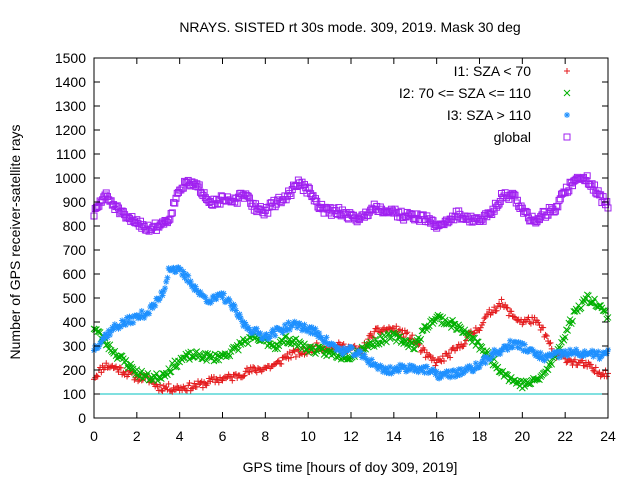 Image resolution: width=640 pixels, height=480 pixels. Describe the element at coordinates (350, 467) in the screenshot. I see `x-axis-label: GPS time [hours of doy 309, 2019]` at that location.